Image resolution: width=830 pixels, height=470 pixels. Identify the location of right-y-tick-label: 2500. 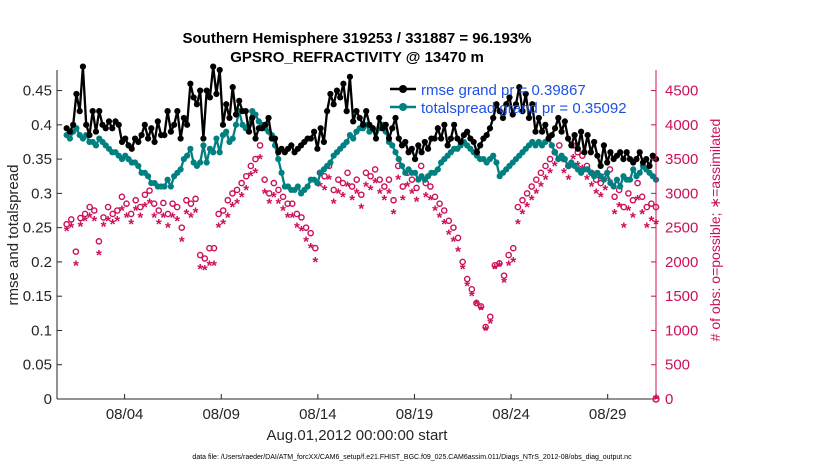
(681, 228).